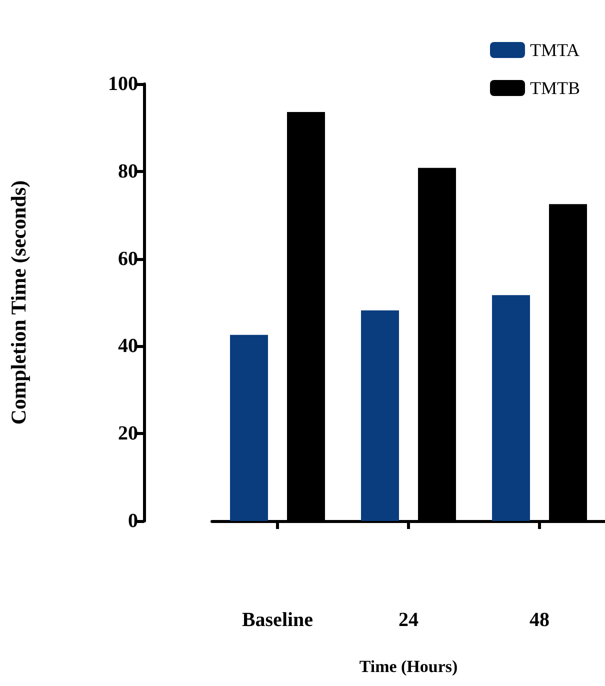  I want to click on y-tick-label: 20, so click(128, 433).